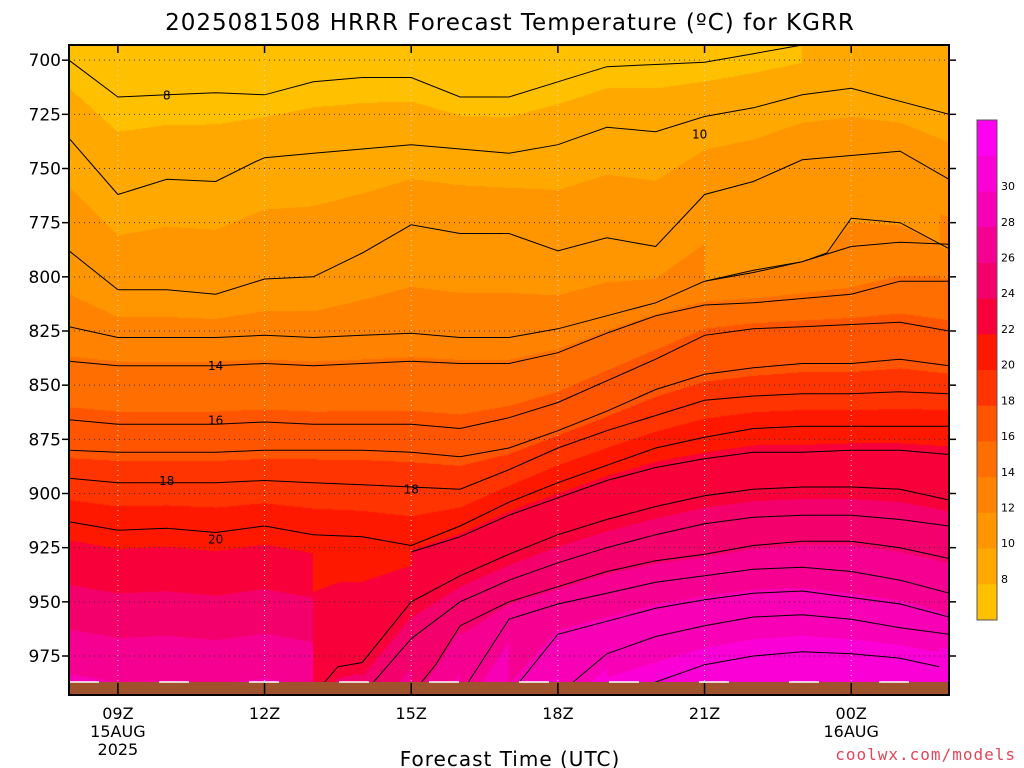  What do you see at coordinates (1008, 329) in the screenshot?
I see `colorbar-label: 22` at bounding box center [1008, 329].